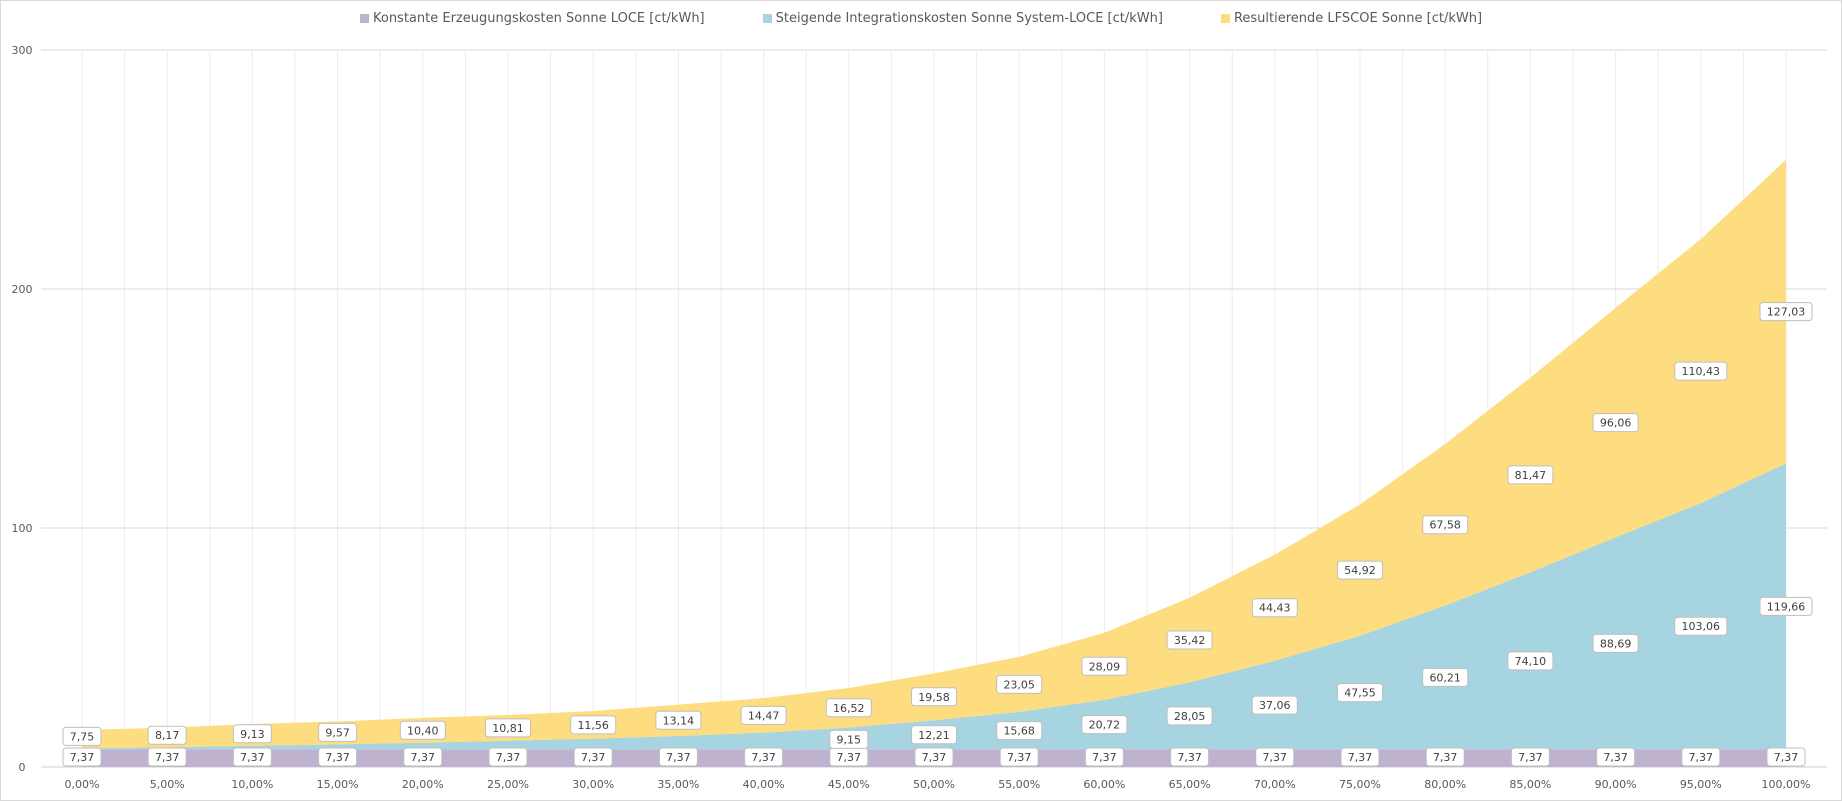 The image size is (1842, 801). What do you see at coordinates (934, 784) in the screenshot?
I see `x-tick-label: 50,00%` at bounding box center [934, 784].